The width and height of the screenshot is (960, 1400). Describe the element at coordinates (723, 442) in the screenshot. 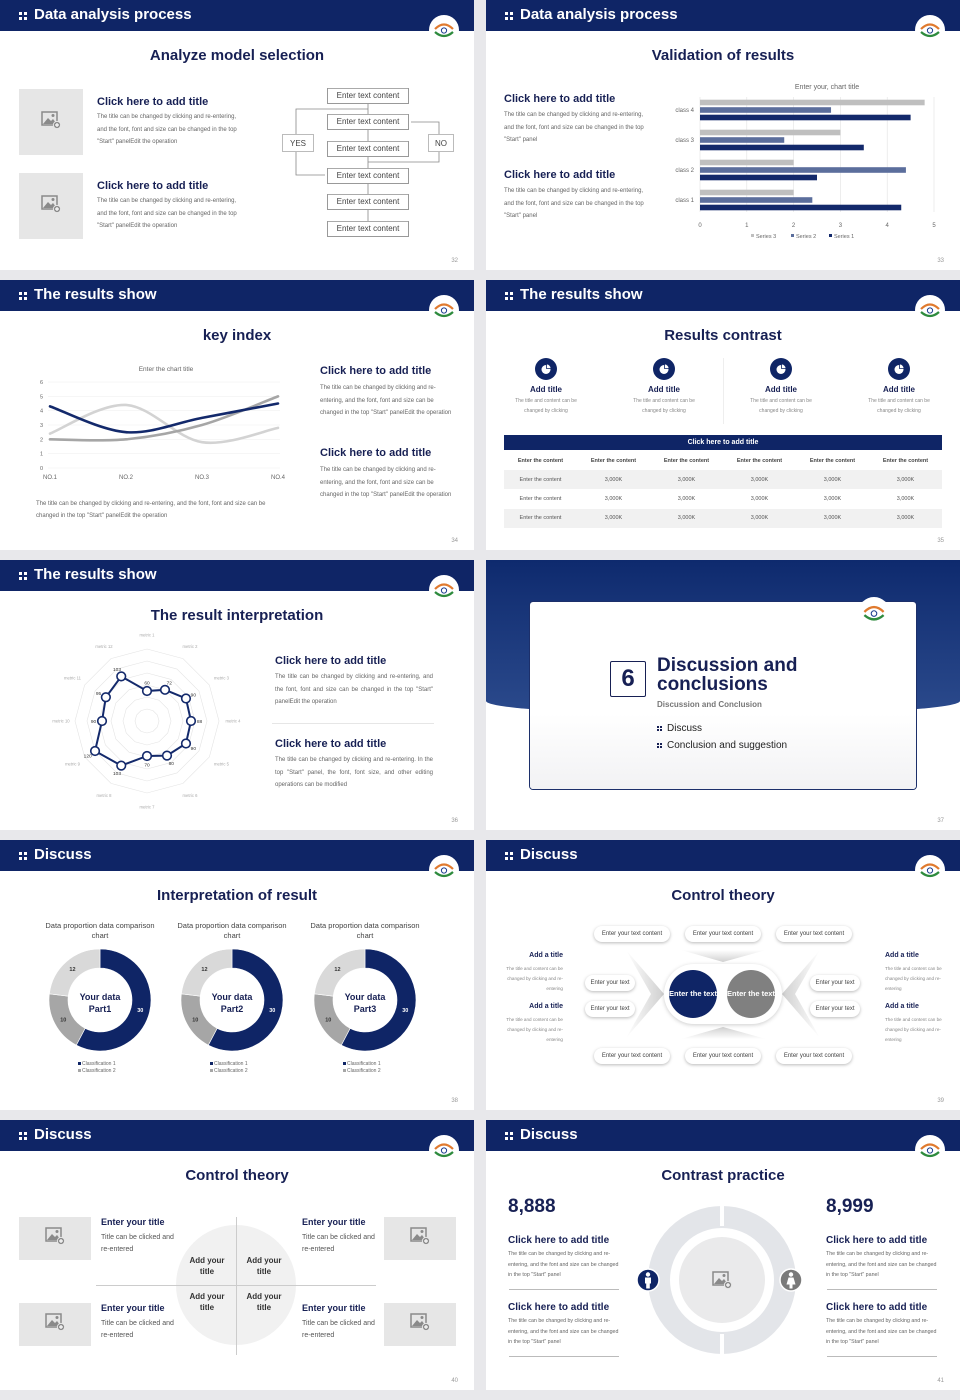

I see `table-title: Click here to add title` at that location.